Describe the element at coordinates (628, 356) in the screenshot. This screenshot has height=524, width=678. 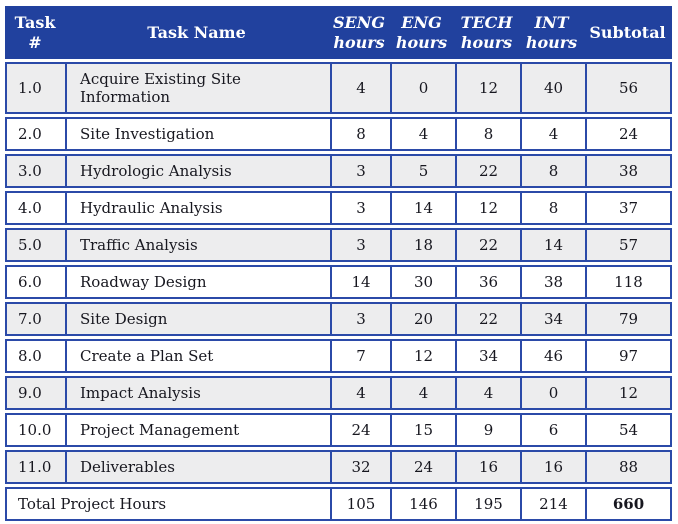
I see `subtotal-cell: 97` at that location.